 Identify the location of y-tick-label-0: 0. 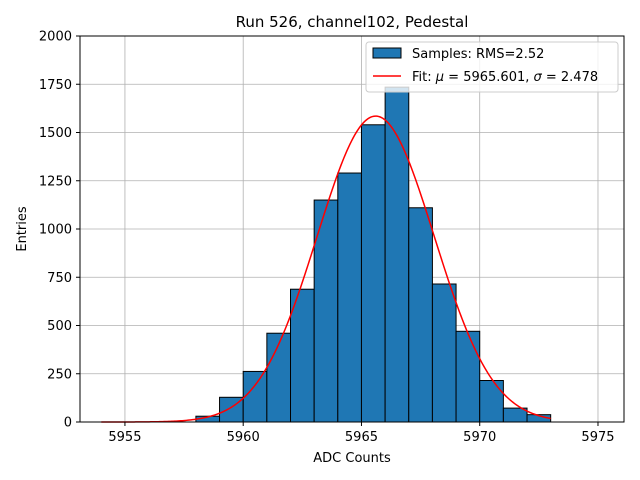
(68, 423).